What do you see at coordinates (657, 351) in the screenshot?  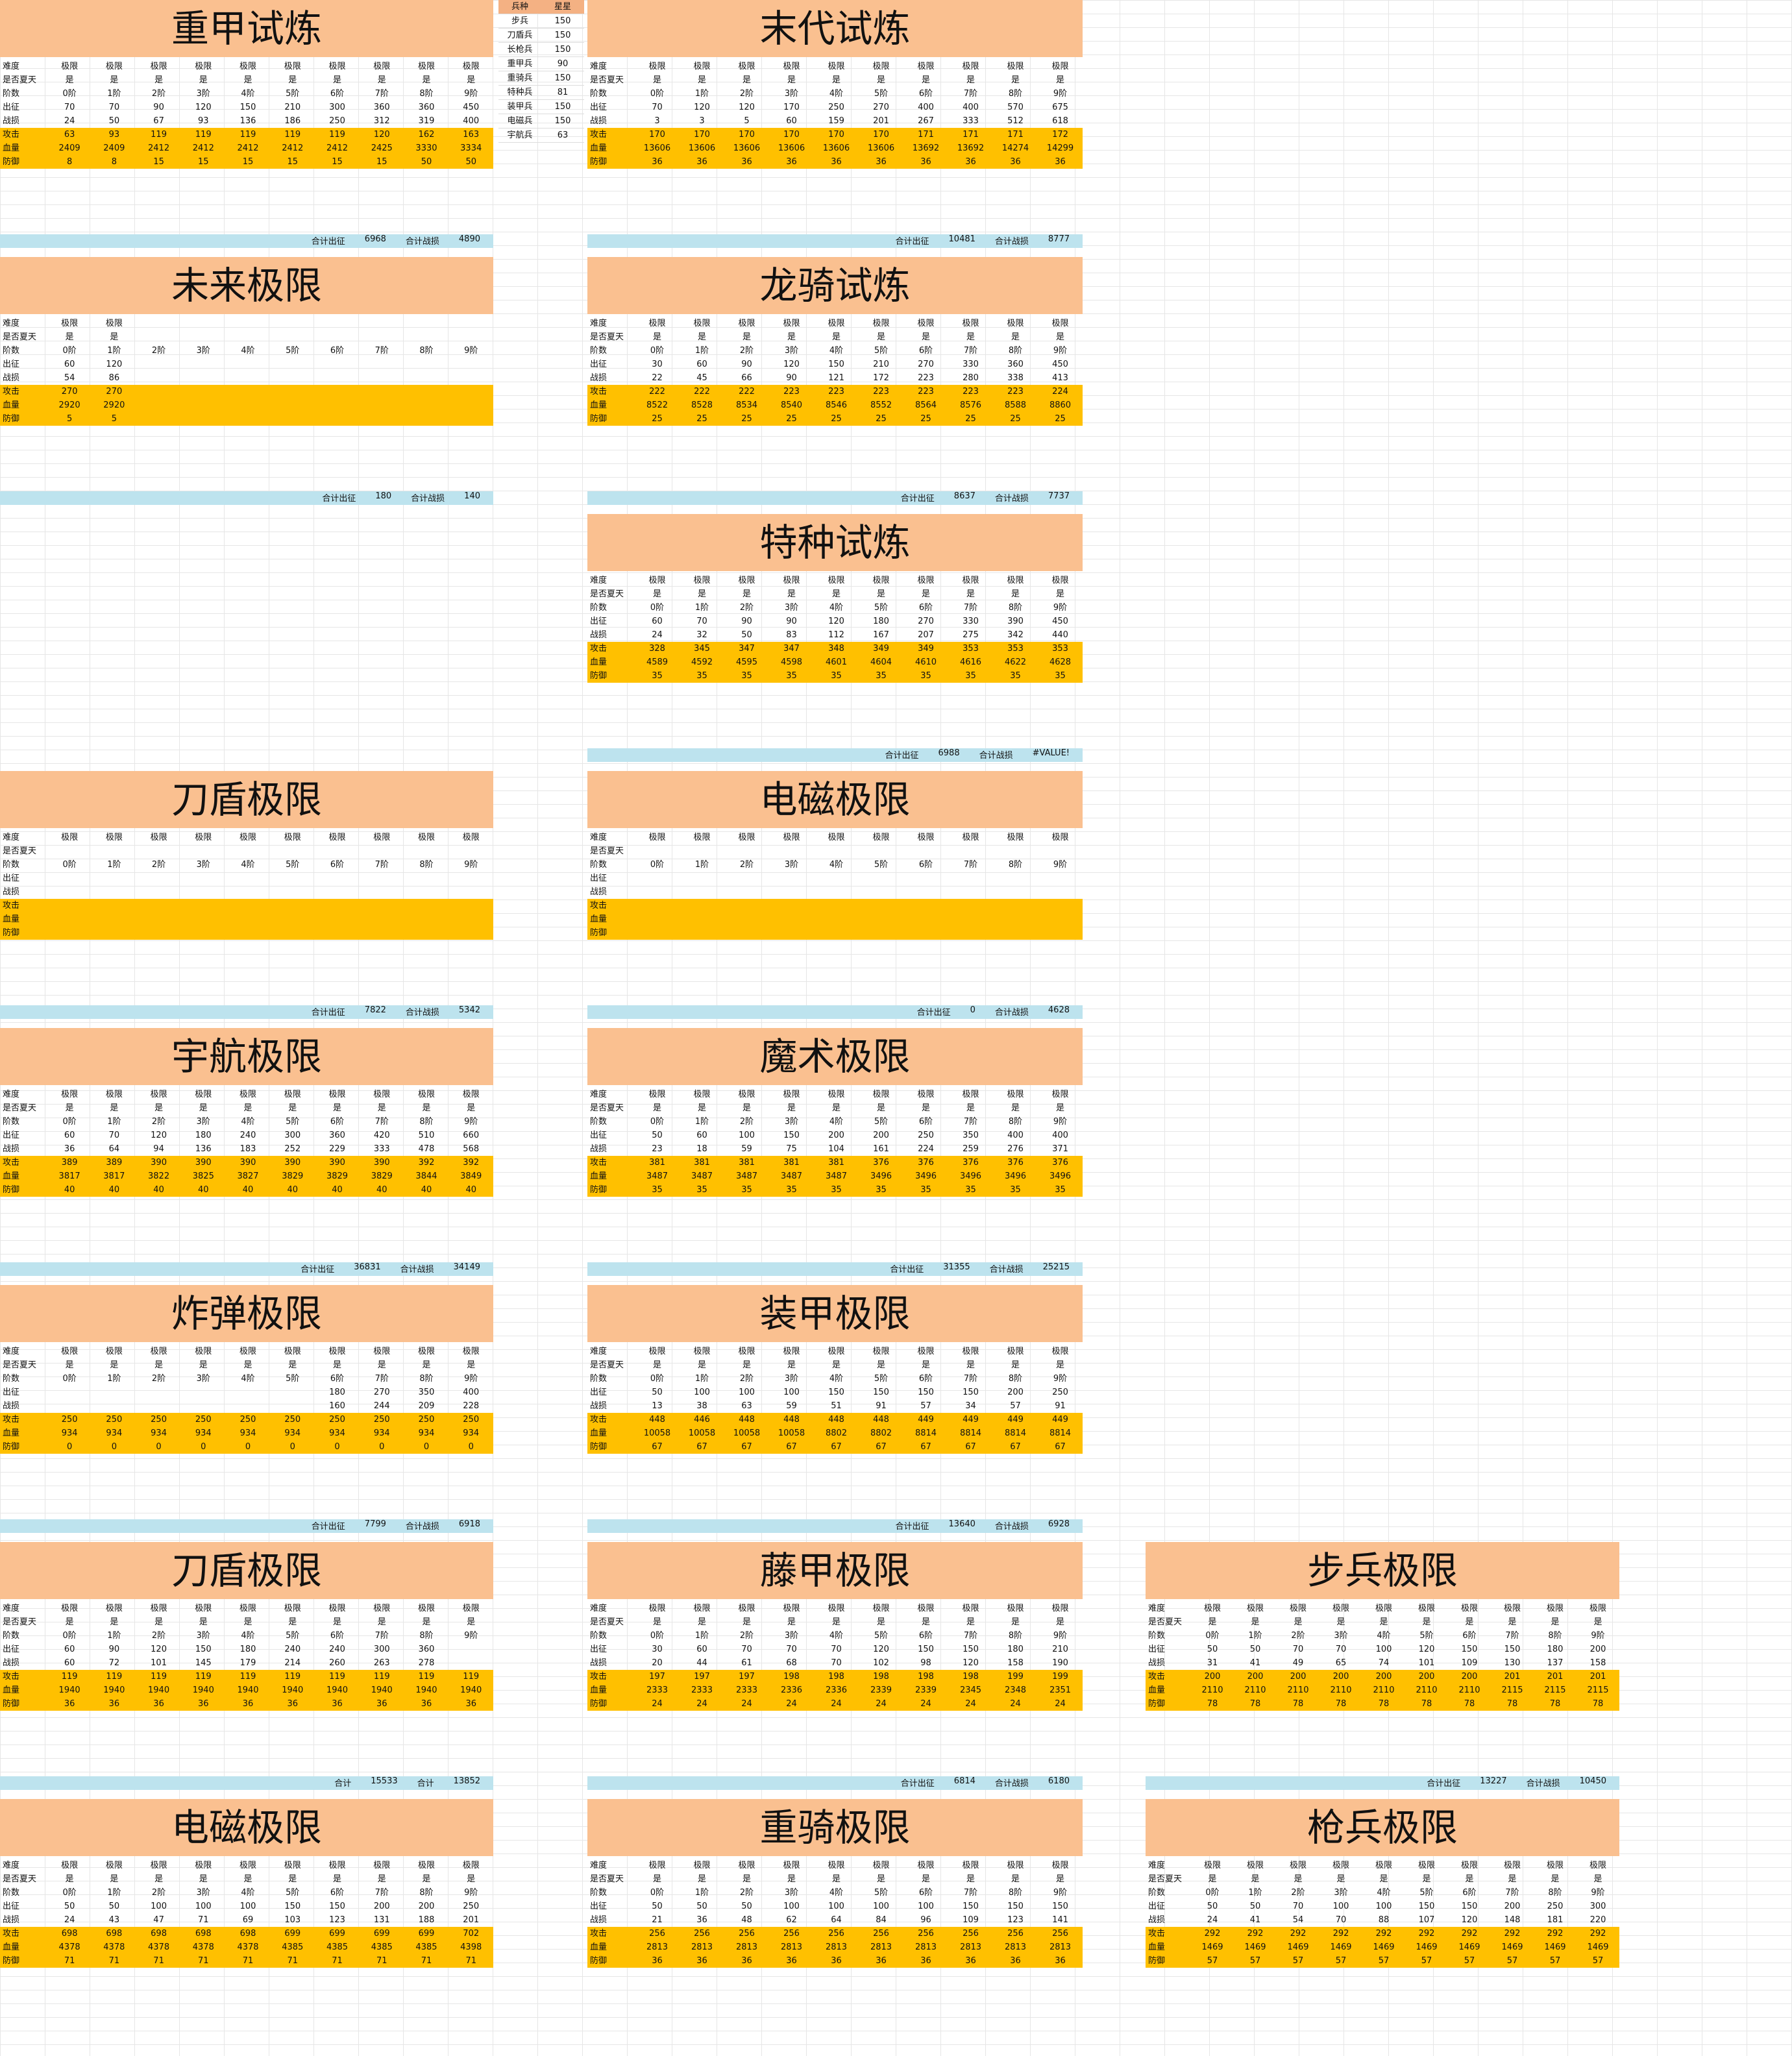 I see `cell: 0阶` at bounding box center [657, 351].